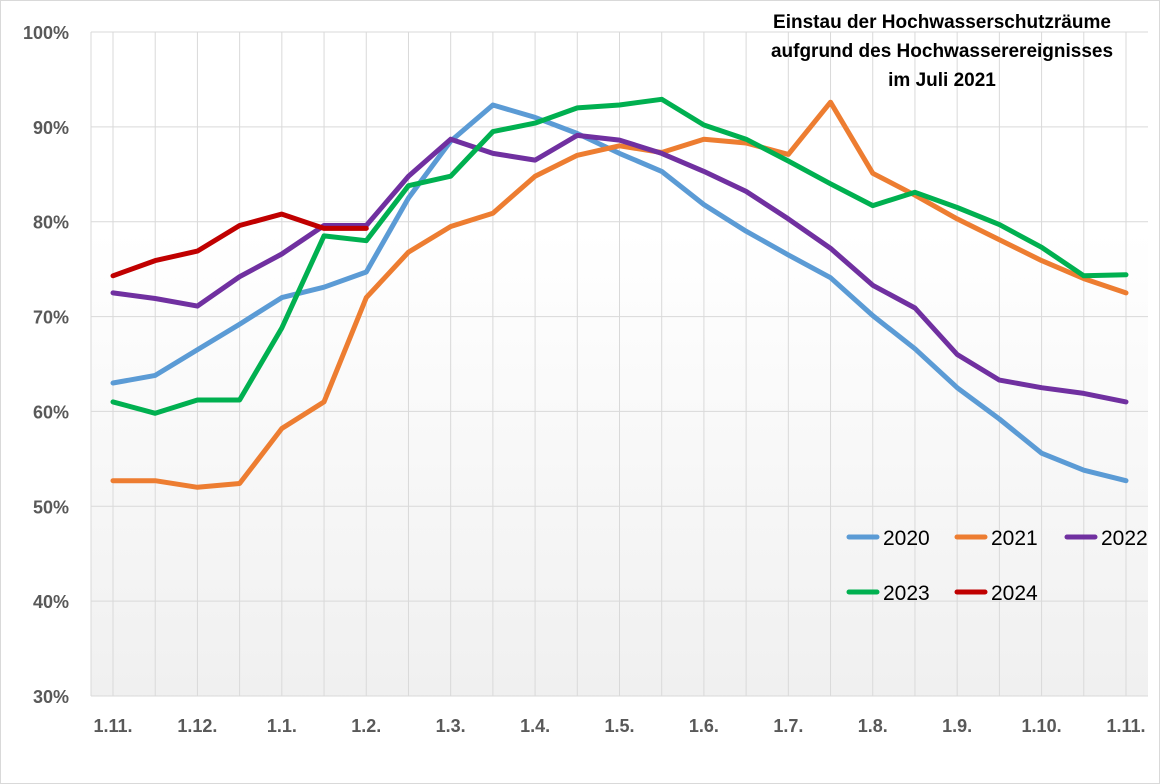  Describe the element at coordinates (957, 726) in the screenshot. I see `x-tick-label: 1.9.` at that location.